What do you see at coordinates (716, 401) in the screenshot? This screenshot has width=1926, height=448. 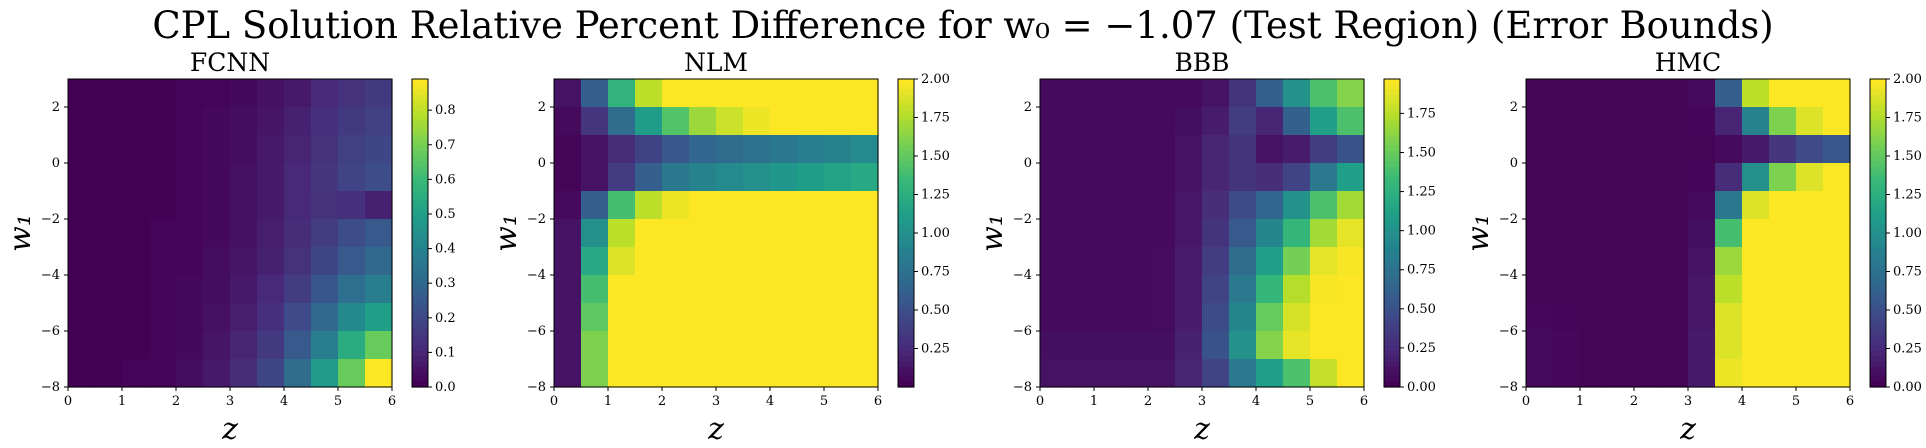 I see `x-tick-label: 3` at bounding box center [716, 401].